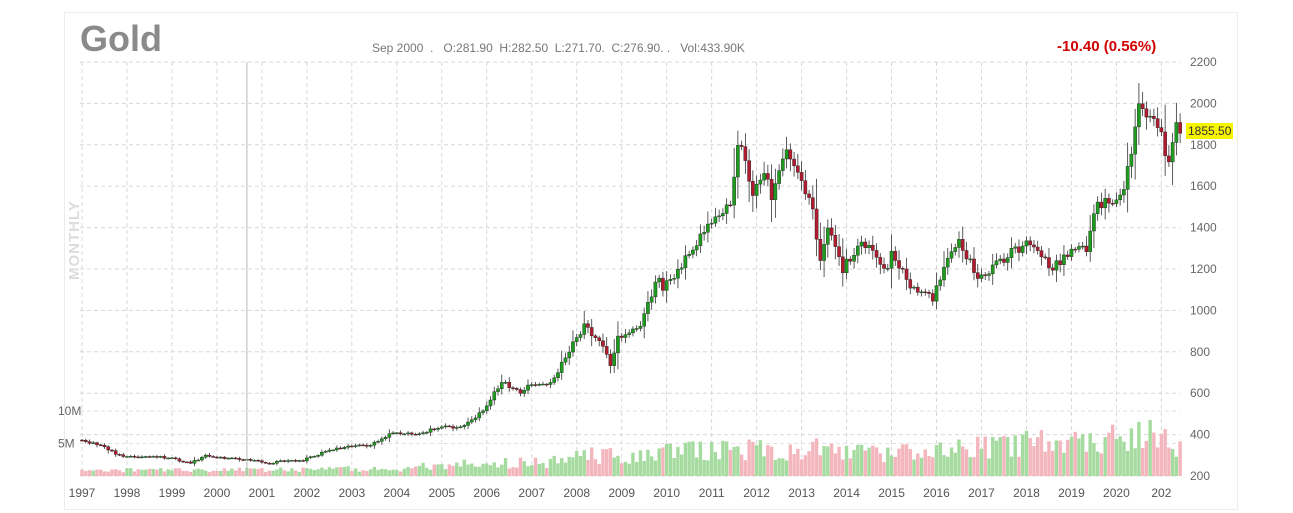  I want to click on price-tick-label: 600, so click(1200, 393).